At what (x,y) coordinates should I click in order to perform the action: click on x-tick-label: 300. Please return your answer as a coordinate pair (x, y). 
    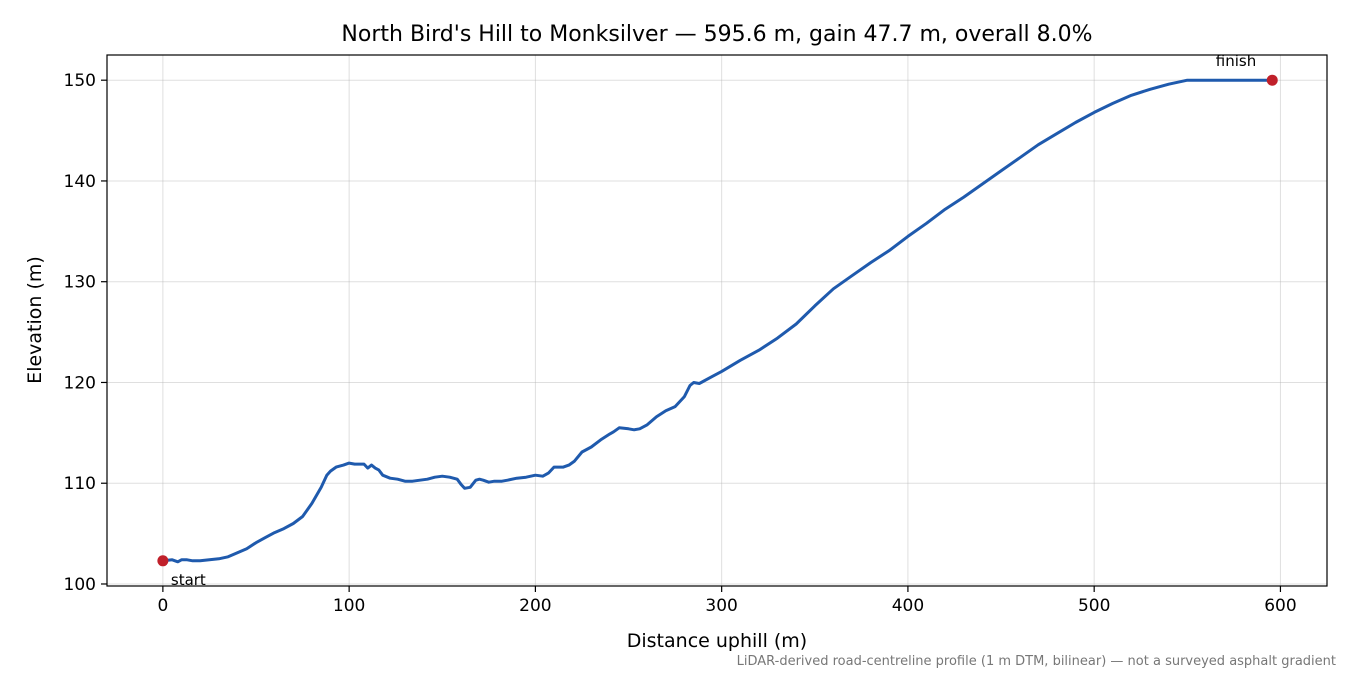
    Looking at the image, I should click on (721, 606).